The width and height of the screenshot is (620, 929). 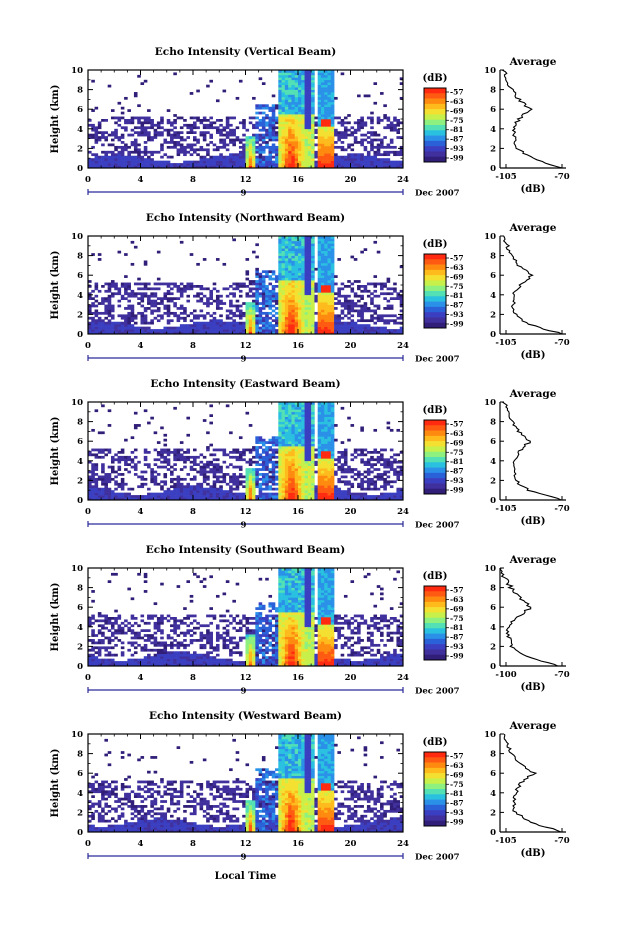 I want to click on colorbar-tick-label: -99, so click(x=457, y=324).